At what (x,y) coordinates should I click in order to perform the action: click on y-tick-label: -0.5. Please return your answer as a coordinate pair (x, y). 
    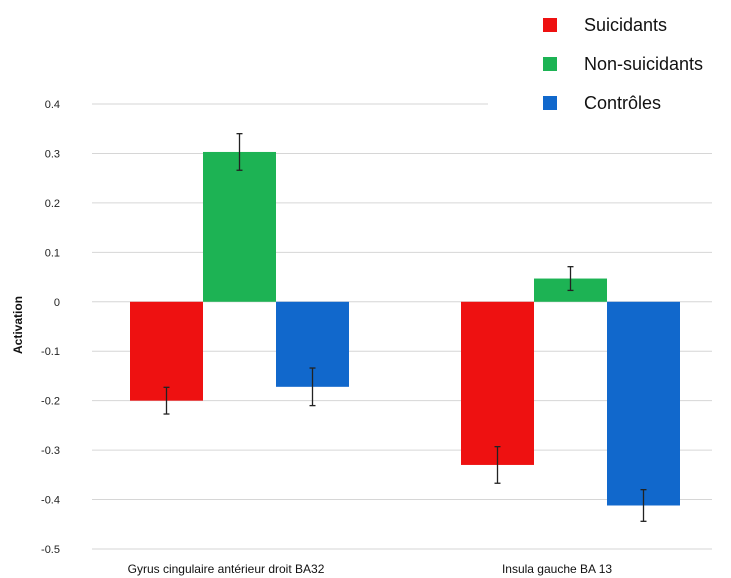
    Looking at the image, I should click on (50, 550).